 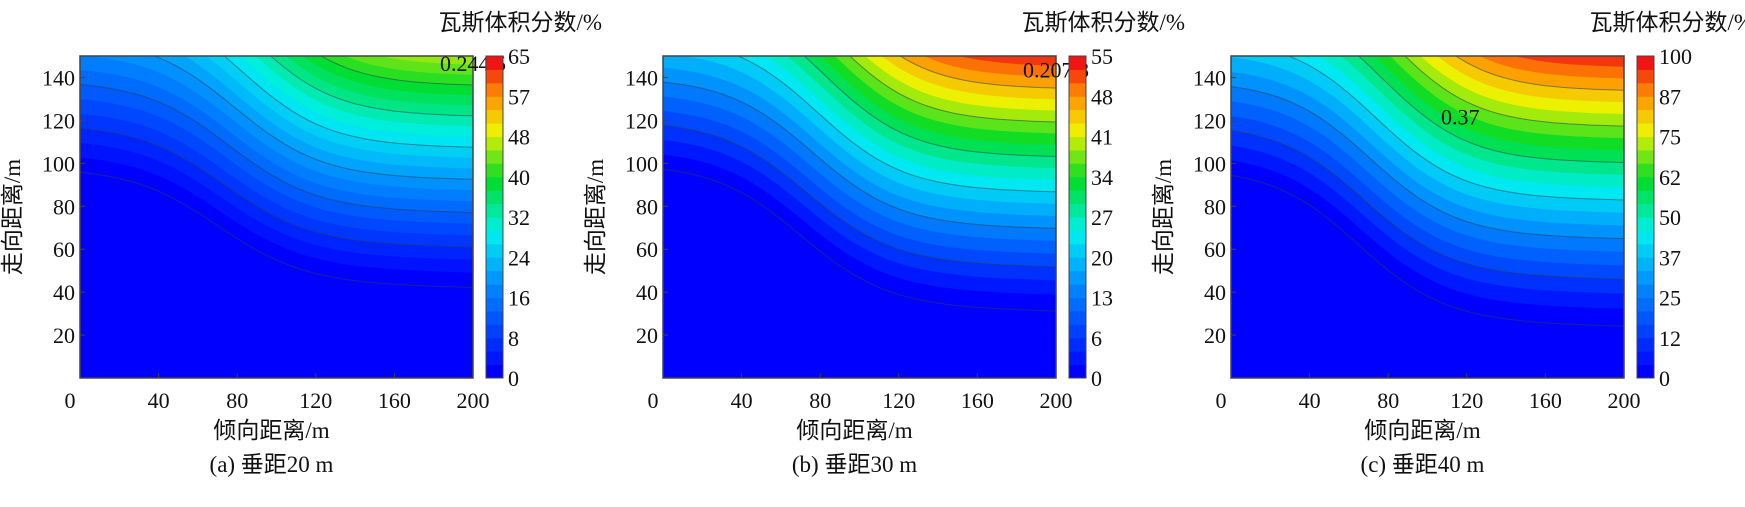 I want to click on colorbar-tick-label: 57, so click(x=519, y=96).